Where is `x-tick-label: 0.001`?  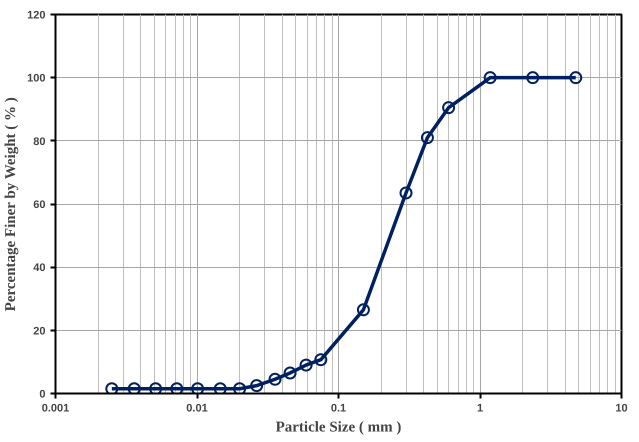
x-tick-label: 0.001 is located at coordinates (56, 408).